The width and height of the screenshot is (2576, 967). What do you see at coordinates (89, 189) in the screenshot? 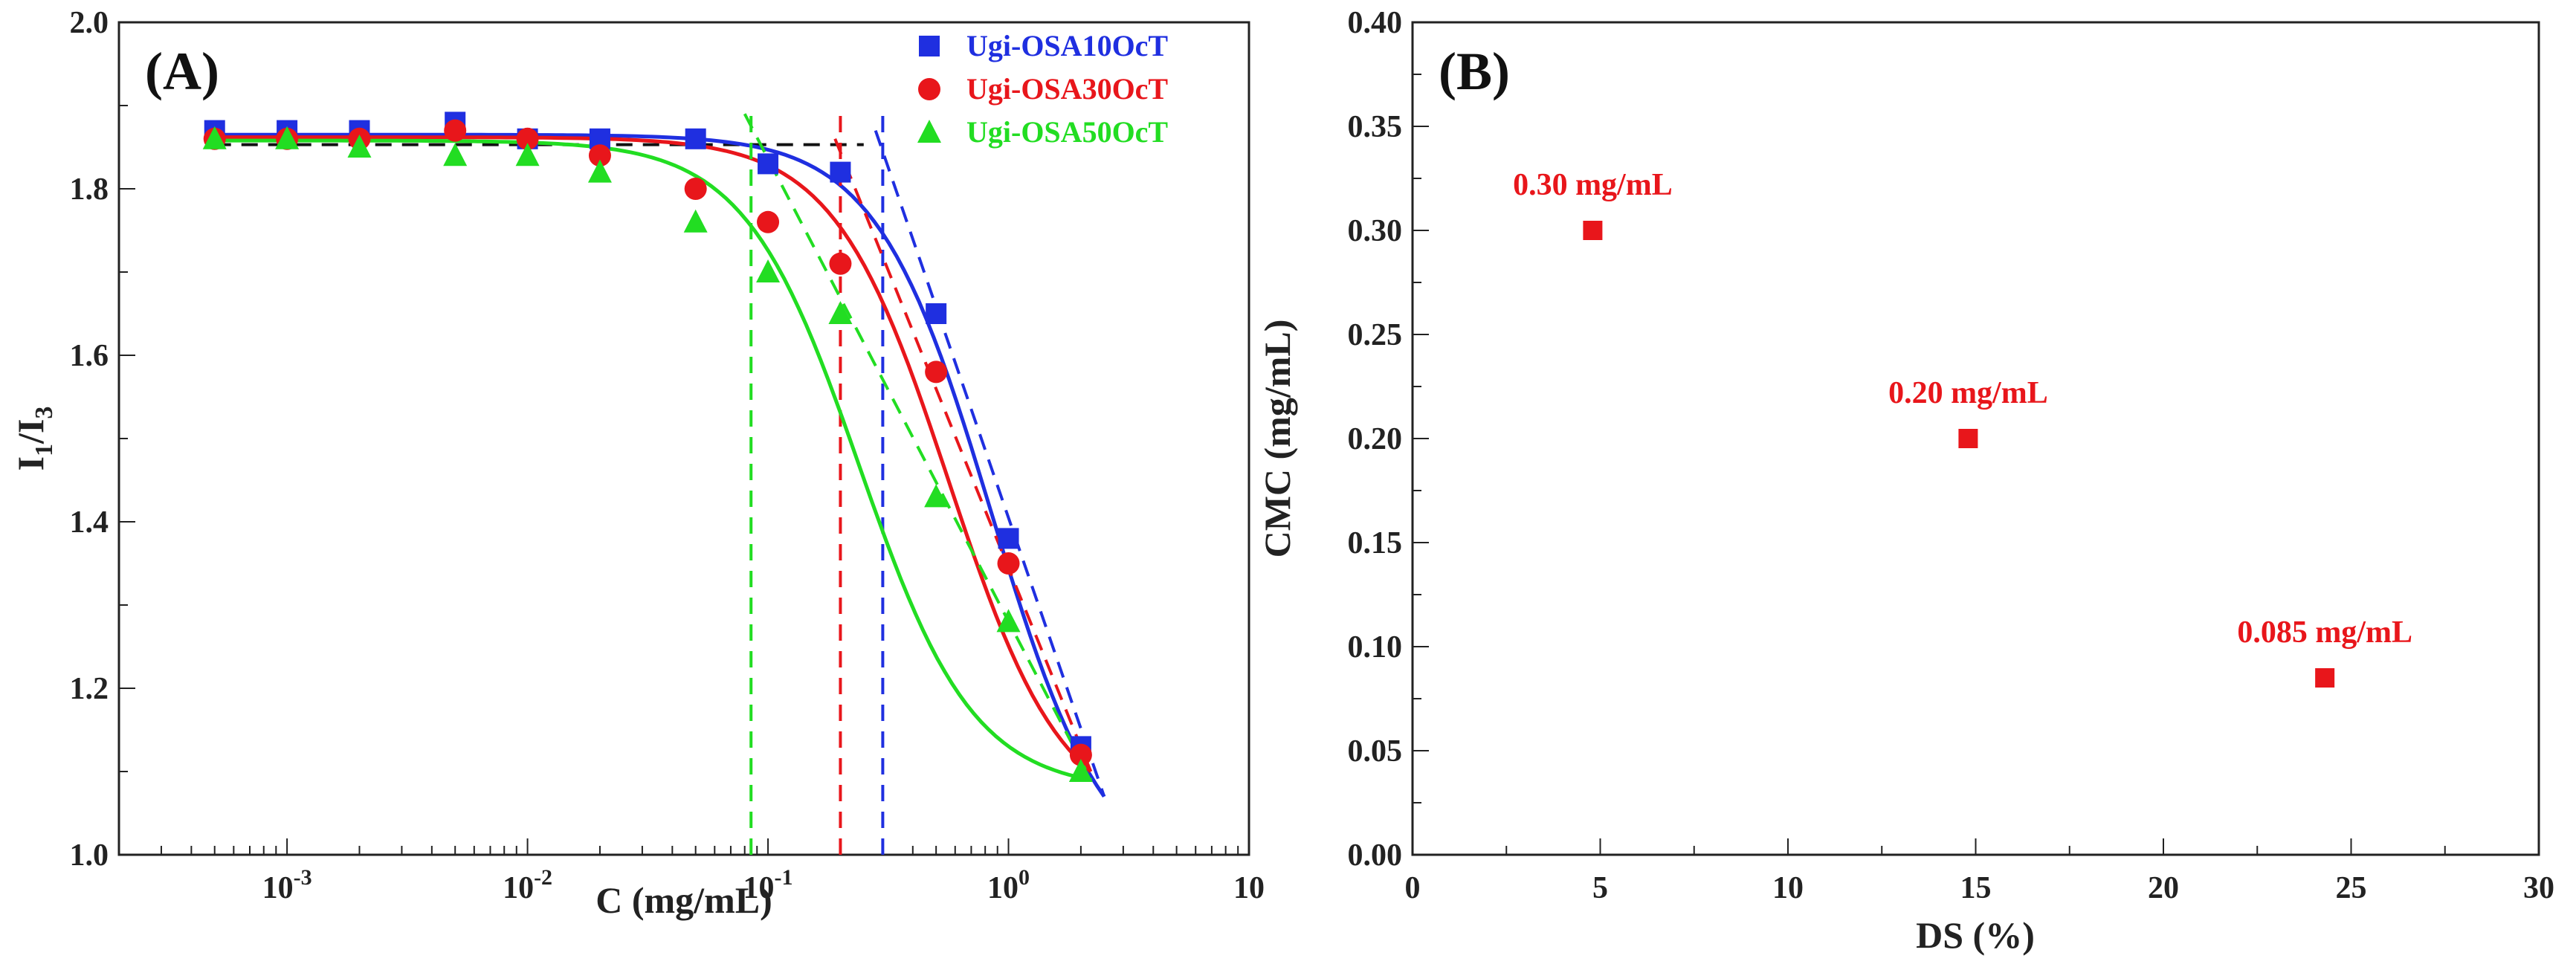
I see `y-tick-label: 1.8` at bounding box center [89, 189].